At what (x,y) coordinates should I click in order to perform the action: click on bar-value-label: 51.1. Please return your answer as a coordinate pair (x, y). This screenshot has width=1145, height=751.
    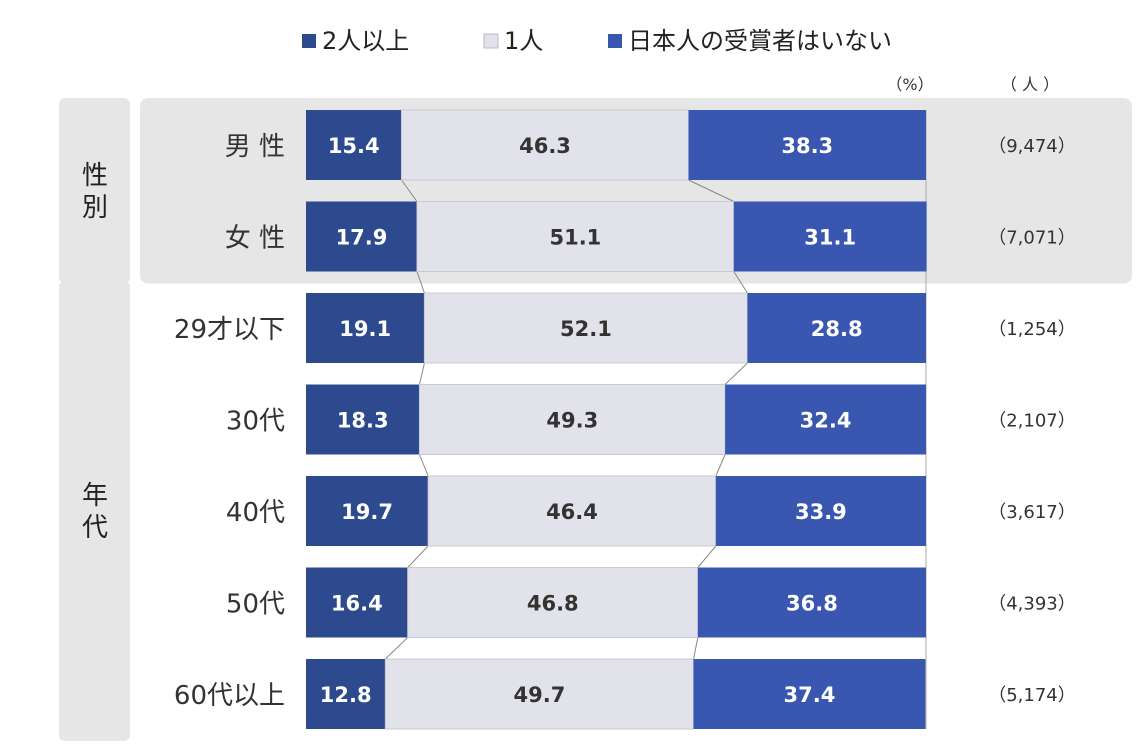
    Looking at the image, I should click on (575, 238).